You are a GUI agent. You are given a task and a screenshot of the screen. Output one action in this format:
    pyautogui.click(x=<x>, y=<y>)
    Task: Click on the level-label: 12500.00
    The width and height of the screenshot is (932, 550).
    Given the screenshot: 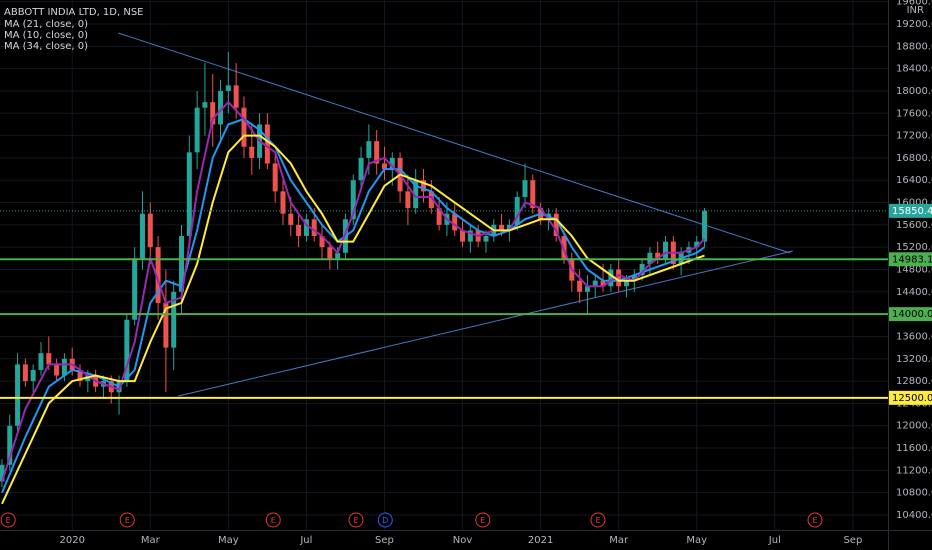 What is the action you would take?
    pyautogui.click(x=912, y=398)
    